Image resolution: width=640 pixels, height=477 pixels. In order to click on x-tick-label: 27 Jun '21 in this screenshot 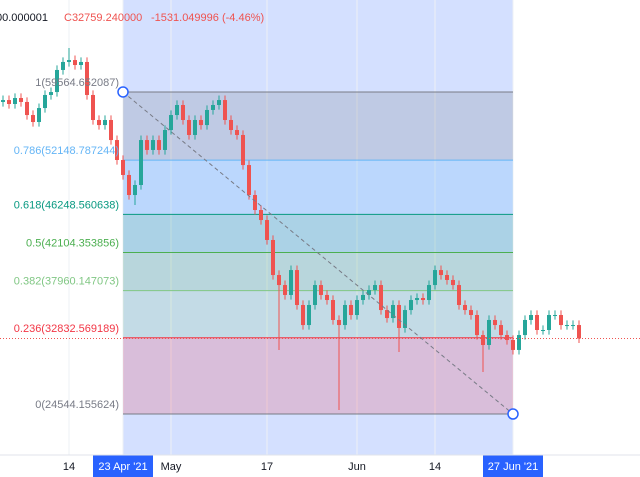, I will do `click(513, 467)`.